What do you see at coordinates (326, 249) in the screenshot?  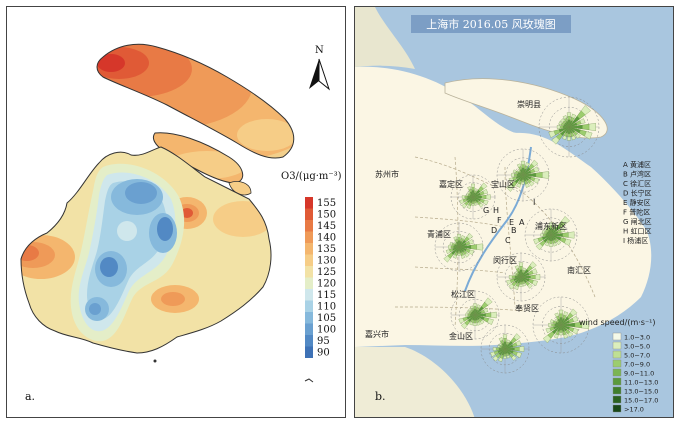 I see `o3-legend-value: 135` at bounding box center [326, 249].